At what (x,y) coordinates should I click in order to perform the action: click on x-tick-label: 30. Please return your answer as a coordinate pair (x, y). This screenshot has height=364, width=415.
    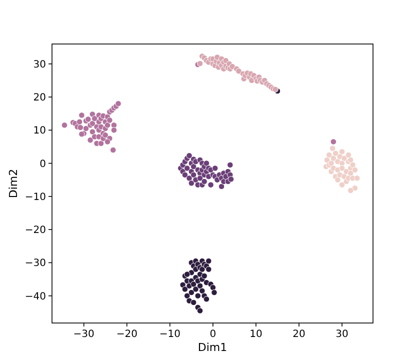
    Looking at the image, I should click on (342, 334).